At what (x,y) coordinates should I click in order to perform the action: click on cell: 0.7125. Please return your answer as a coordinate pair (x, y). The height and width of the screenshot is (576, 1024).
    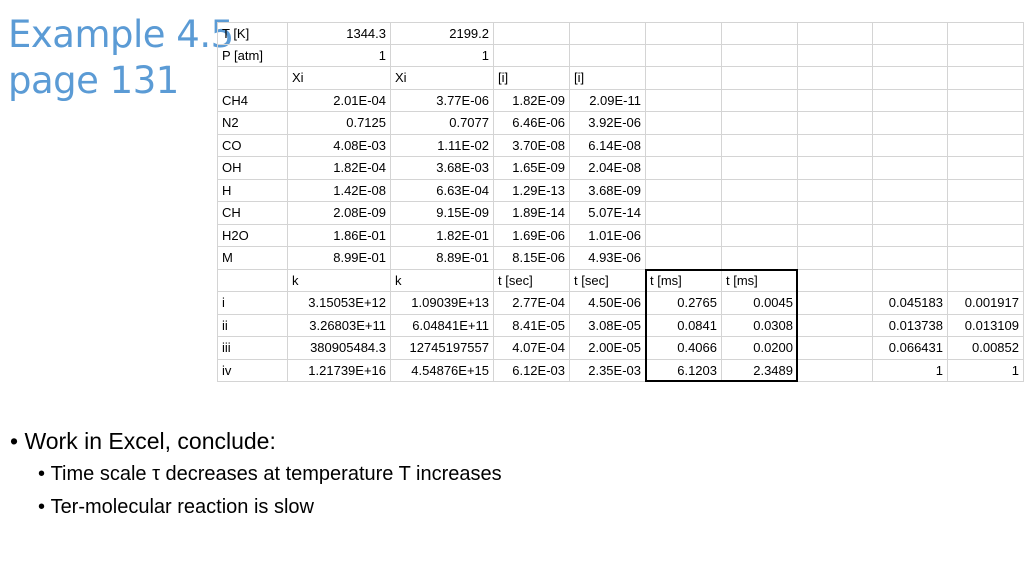
    Looking at the image, I should click on (339, 123).